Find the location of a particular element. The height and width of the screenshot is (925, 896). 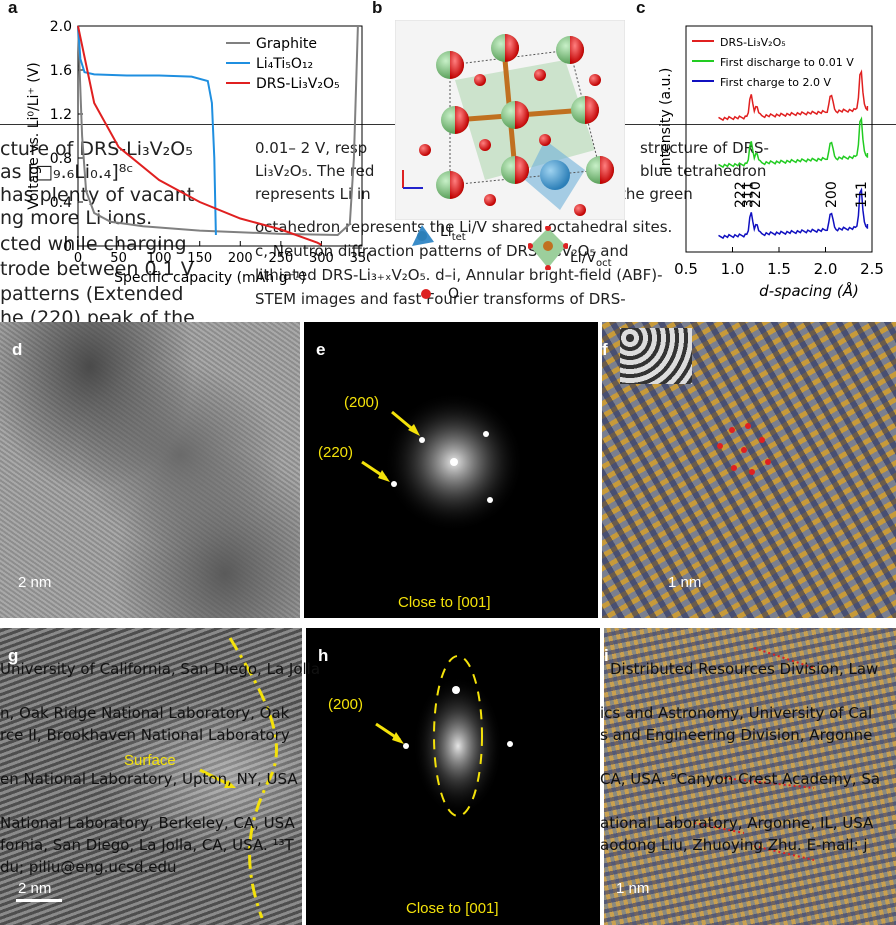

panel-letter-b: b is located at coordinates (377, 8).